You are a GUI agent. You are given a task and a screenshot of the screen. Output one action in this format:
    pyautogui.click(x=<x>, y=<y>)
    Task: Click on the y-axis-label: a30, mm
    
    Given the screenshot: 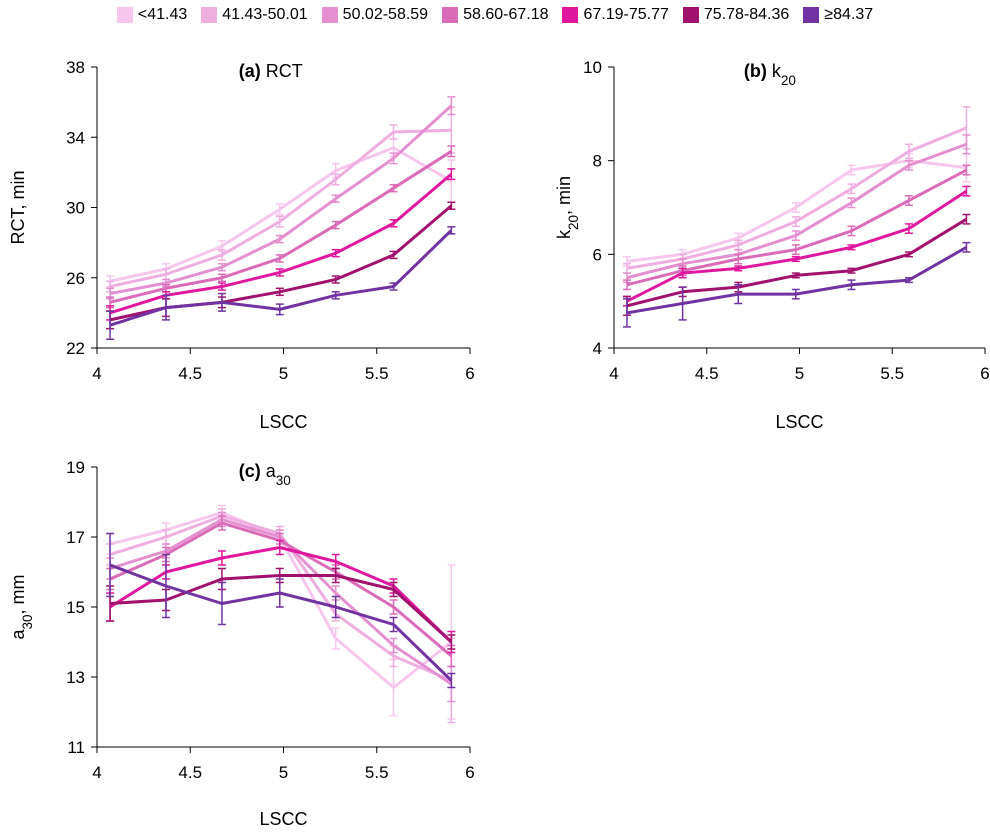 What is the action you would take?
    pyautogui.click(x=21, y=606)
    